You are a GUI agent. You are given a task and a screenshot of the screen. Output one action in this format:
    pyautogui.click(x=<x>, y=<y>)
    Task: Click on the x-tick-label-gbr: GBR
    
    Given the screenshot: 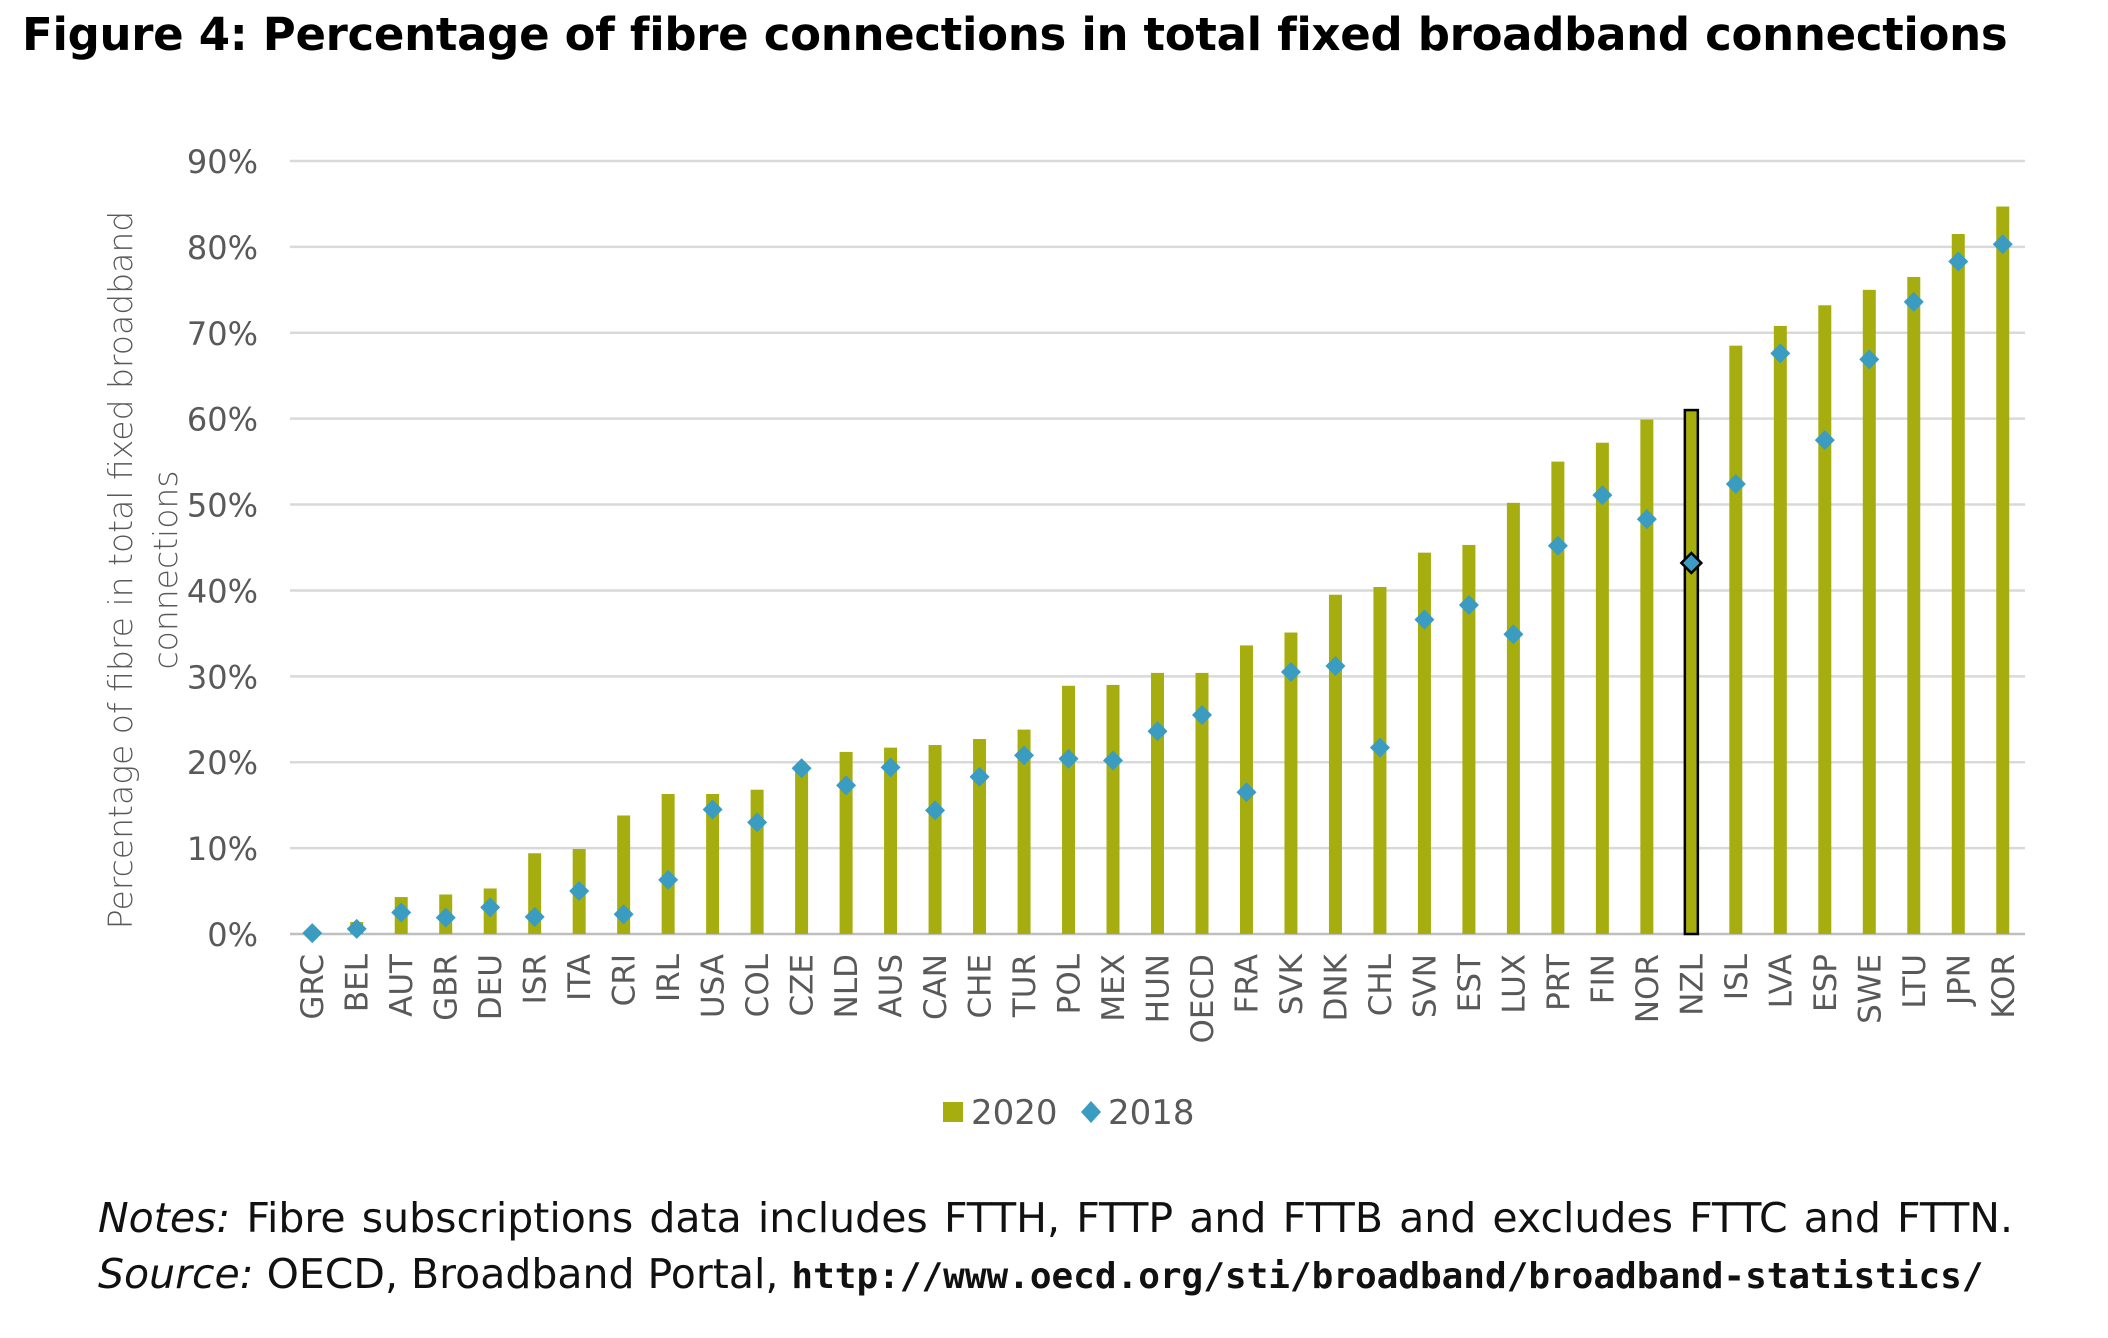 What is the action you would take?
    pyautogui.click(x=447, y=987)
    